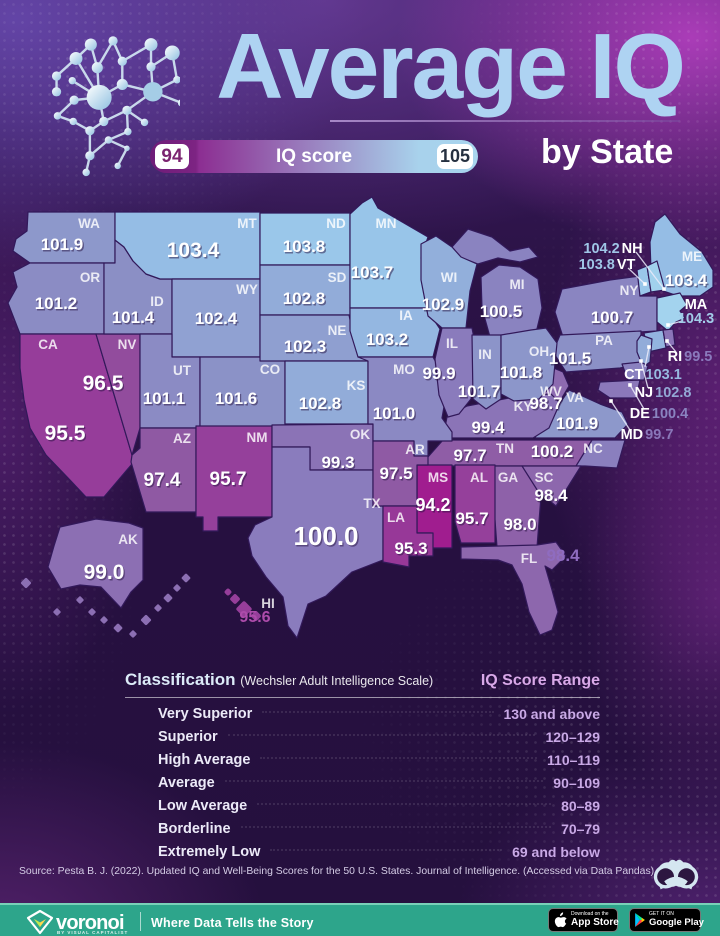 This screenshot has width=720, height=936. I want to click on svg-text: 95.6, so click(254, 617).